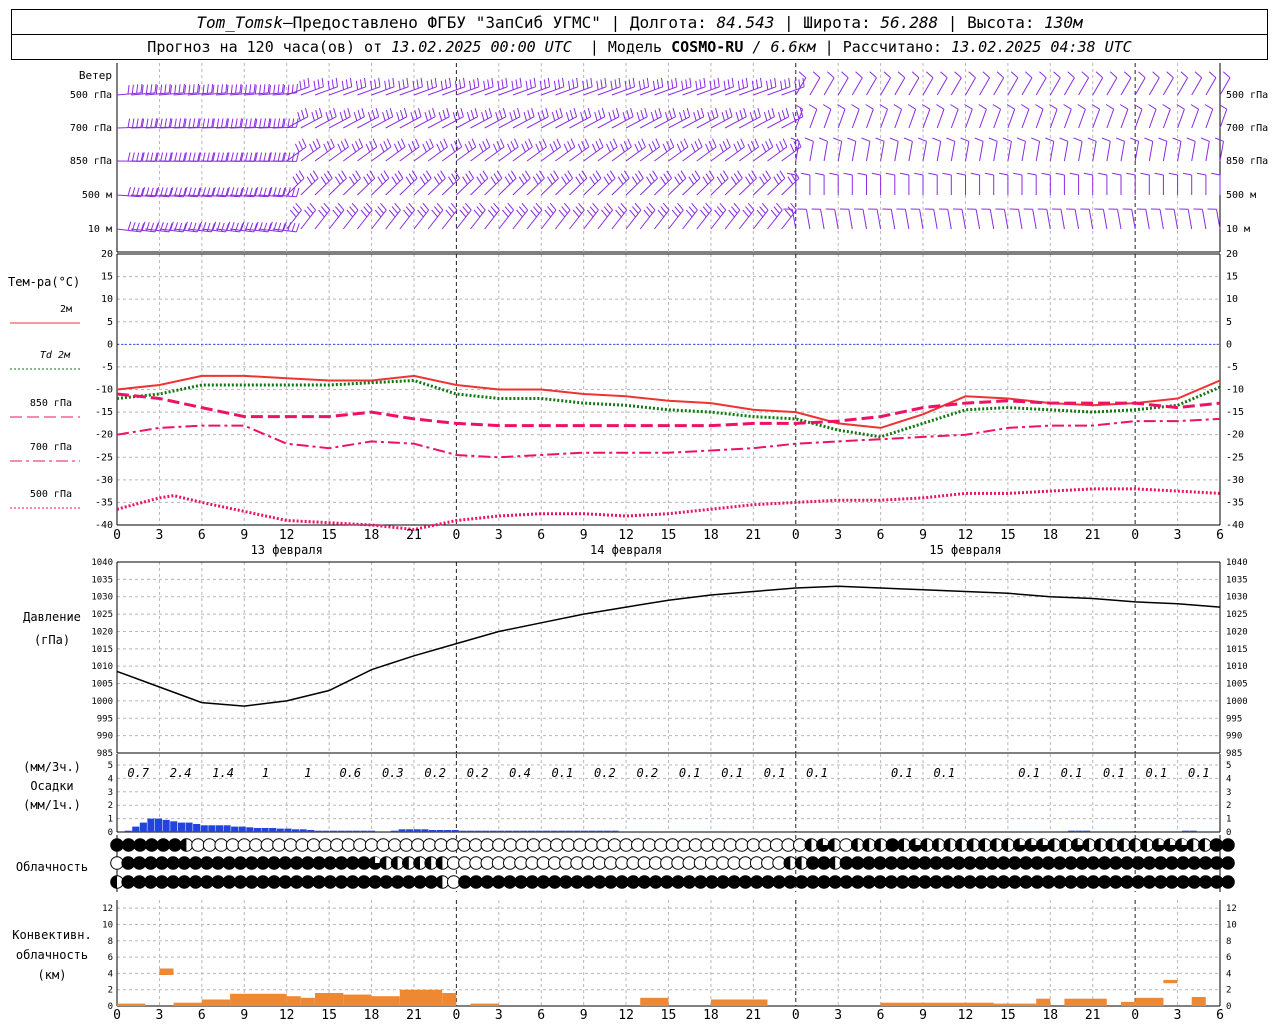 The height and width of the screenshot is (1024, 1280). Describe the element at coordinates (110, 793) in the screenshot. I see `precip-tick-label-left: 3` at that location.